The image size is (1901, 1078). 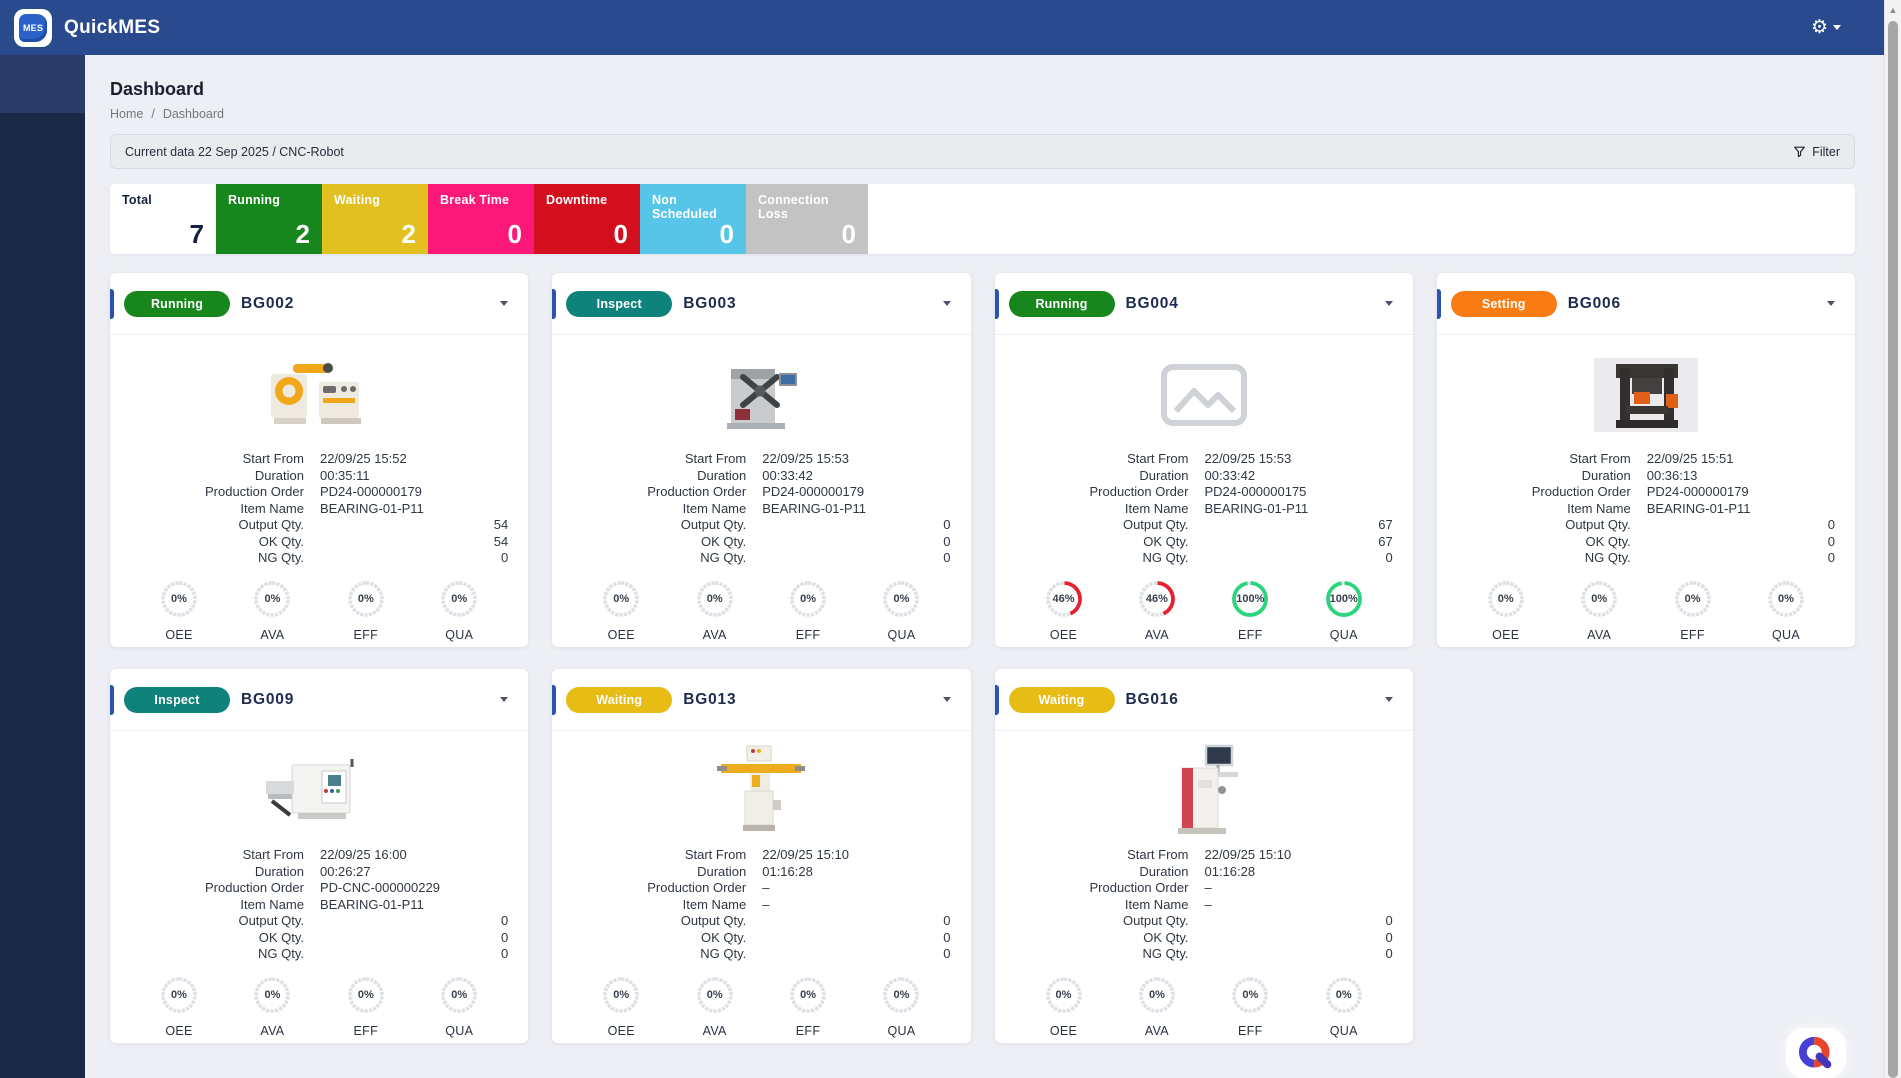 I want to click on quickmes-chat-fab, so click(x=1816, y=1053).